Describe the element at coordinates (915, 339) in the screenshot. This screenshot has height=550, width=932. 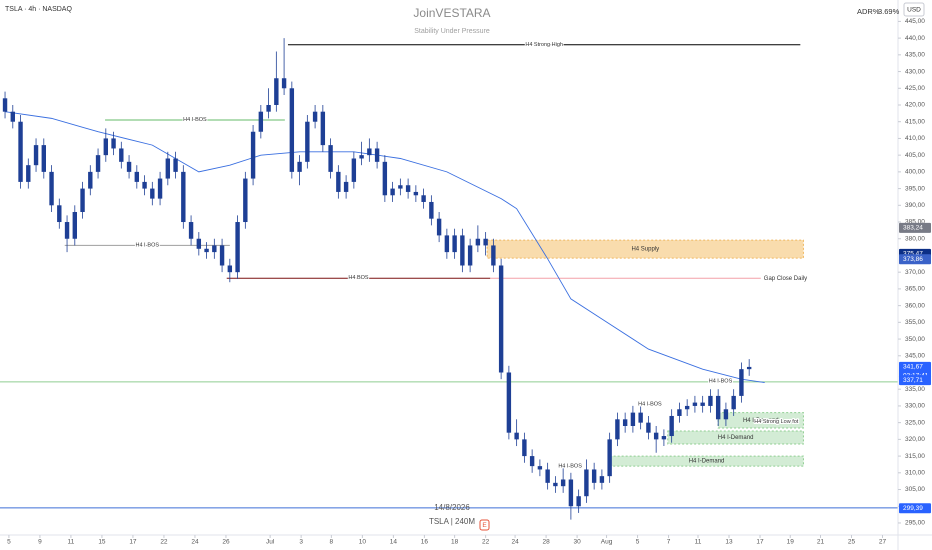
I see `y-tick-label: 350,00` at that location.